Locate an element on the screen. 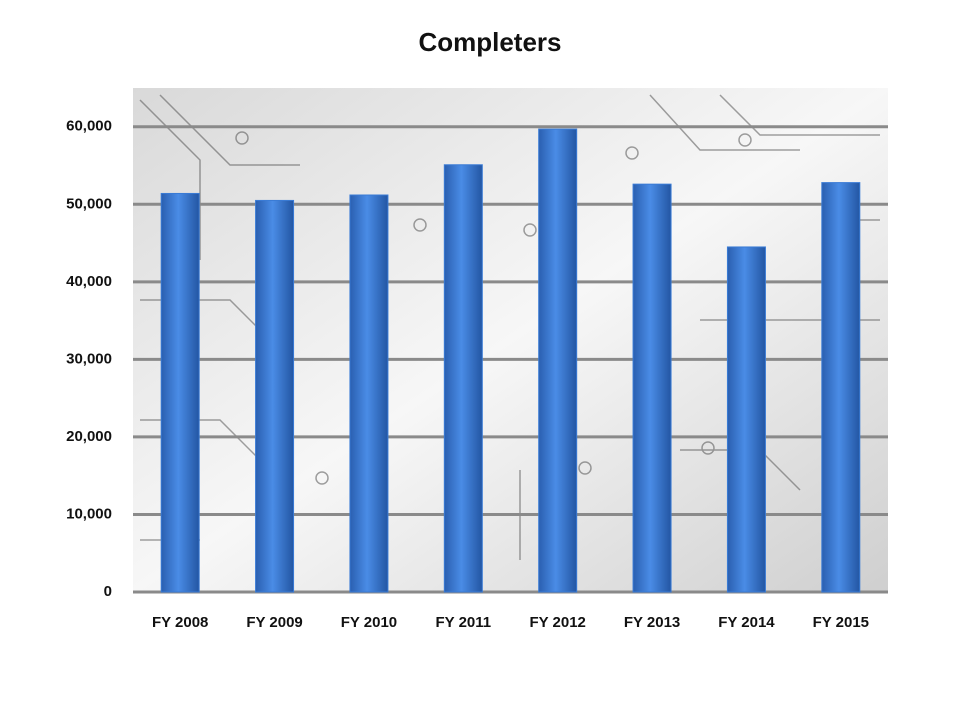 The image size is (960, 725). x-tick-label: FY 2011 is located at coordinates (464, 622).